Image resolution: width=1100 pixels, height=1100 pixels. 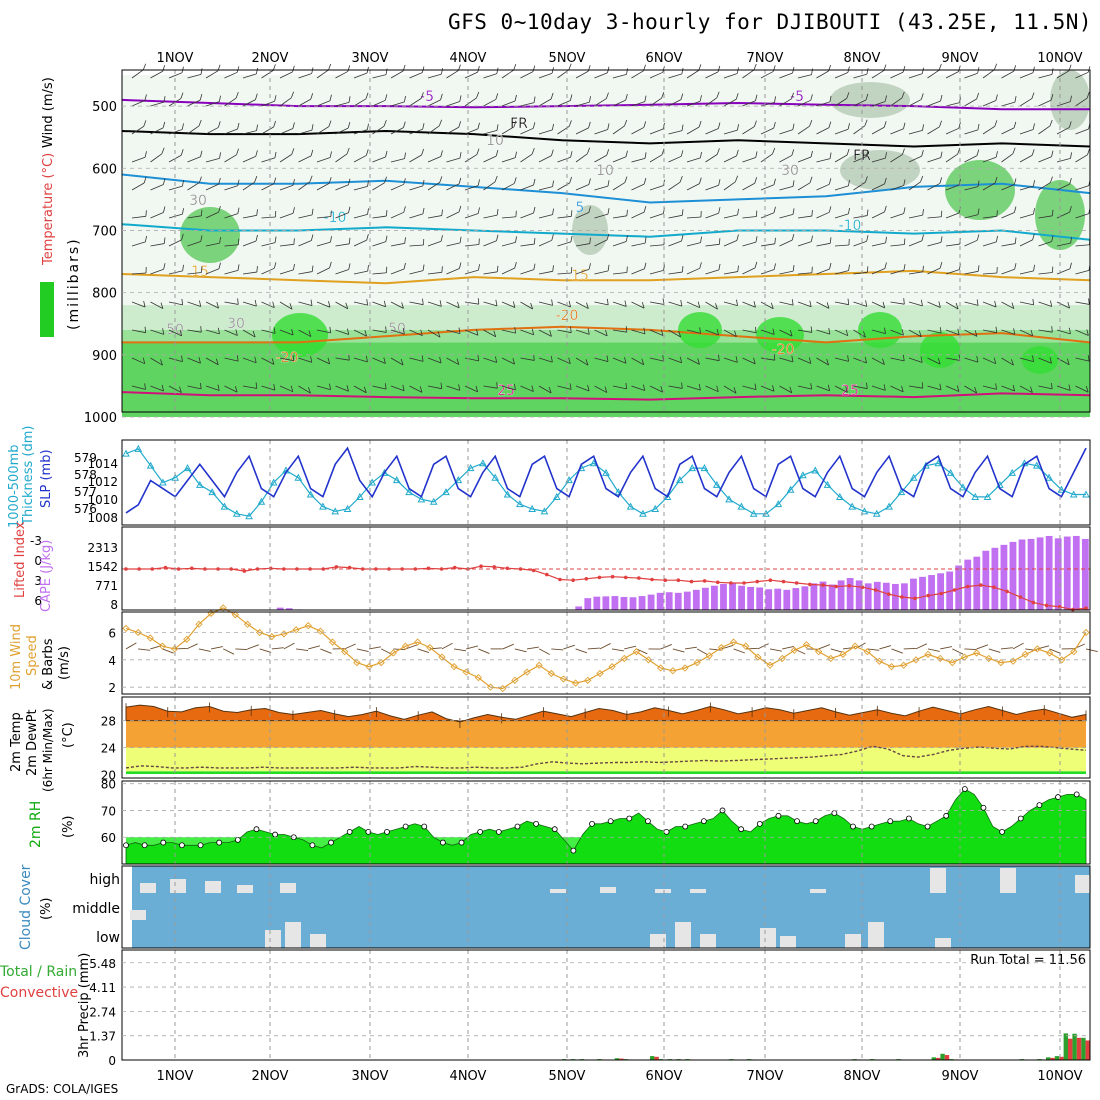 I want to click on thickness-point, so click(x=913, y=477).